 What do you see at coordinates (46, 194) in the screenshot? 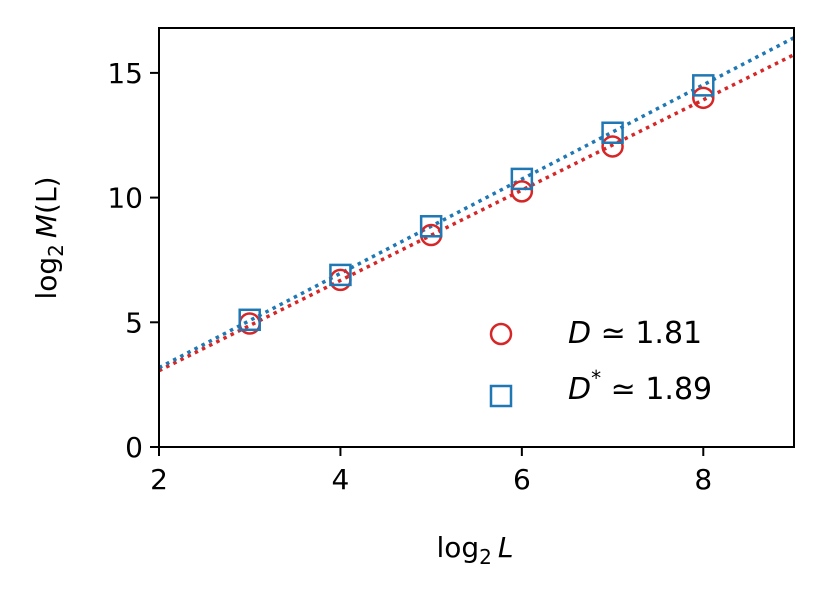
I see `y-axis-label-rest: (L)` at bounding box center [46, 194].